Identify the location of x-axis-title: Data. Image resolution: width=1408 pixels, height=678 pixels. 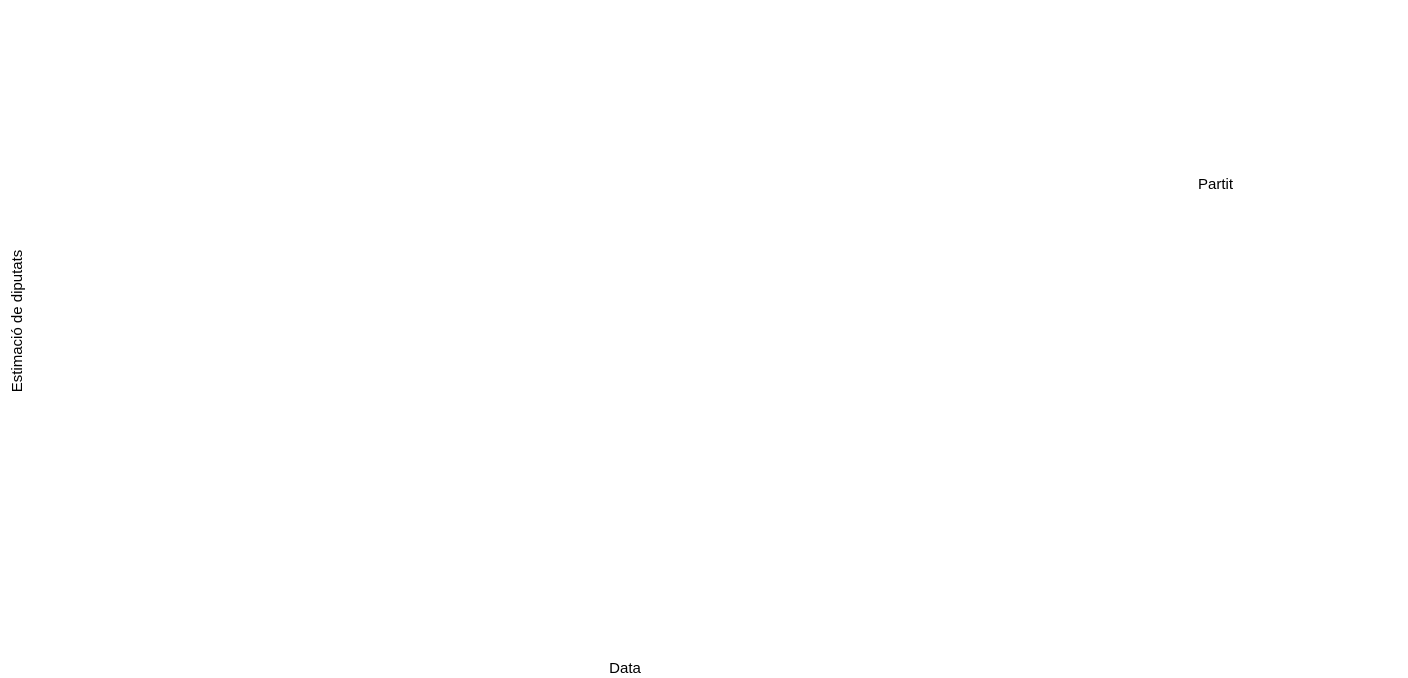
(625, 668).